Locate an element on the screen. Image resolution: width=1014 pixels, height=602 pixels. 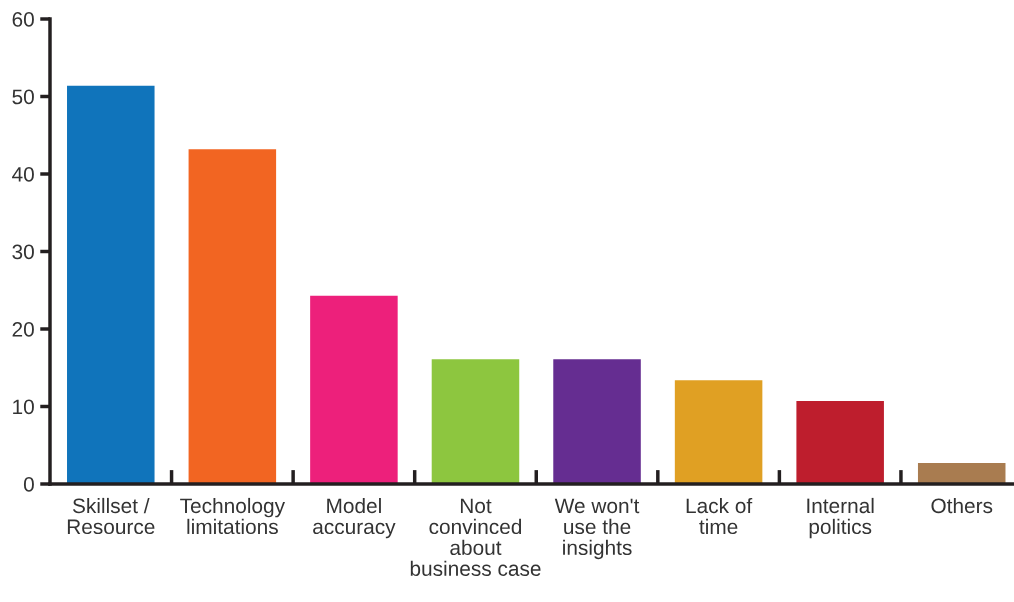
x-tick-label: We won't use the insights is located at coordinates (597, 529).